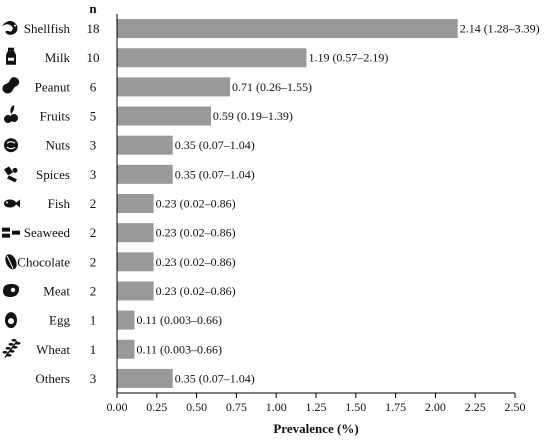 The width and height of the screenshot is (550, 440). Describe the element at coordinates (53, 86) in the screenshot. I see `category-label: Peanut` at that location.